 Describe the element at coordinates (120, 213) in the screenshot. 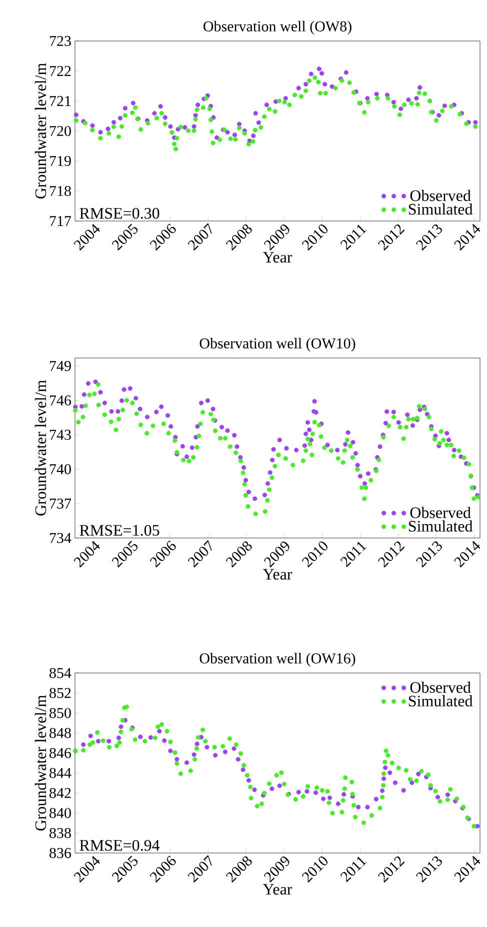

I see `annotation: RMSE=0.30` at that location.